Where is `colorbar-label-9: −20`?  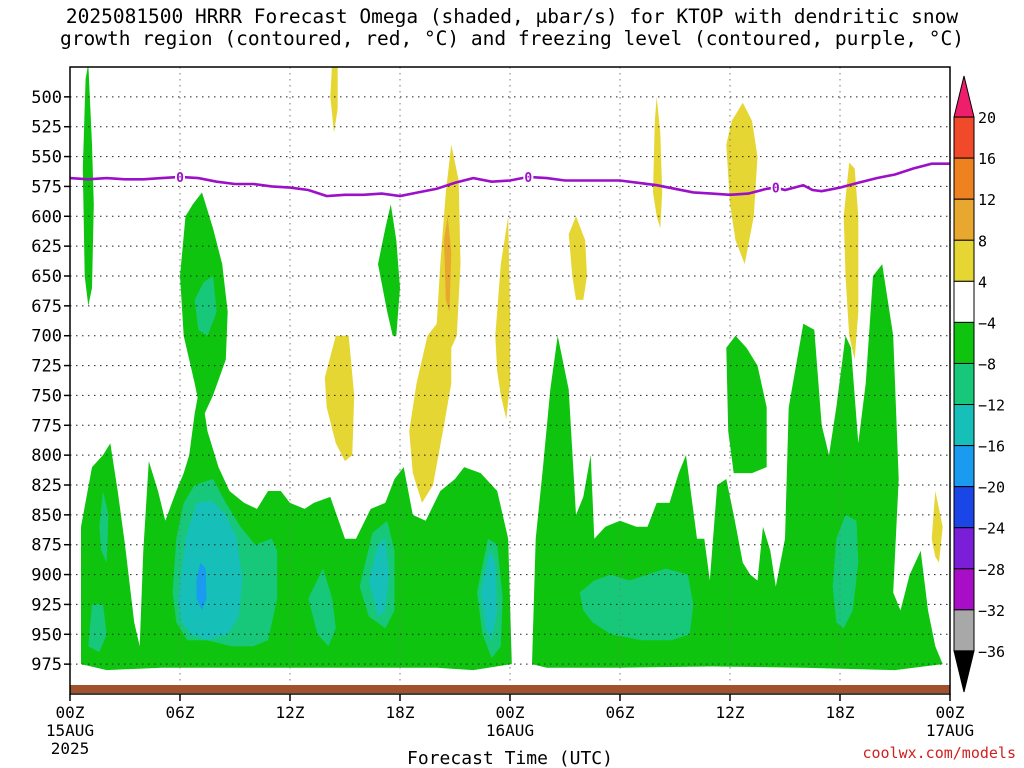 colorbar-label-9: −20 is located at coordinates (991, 488).